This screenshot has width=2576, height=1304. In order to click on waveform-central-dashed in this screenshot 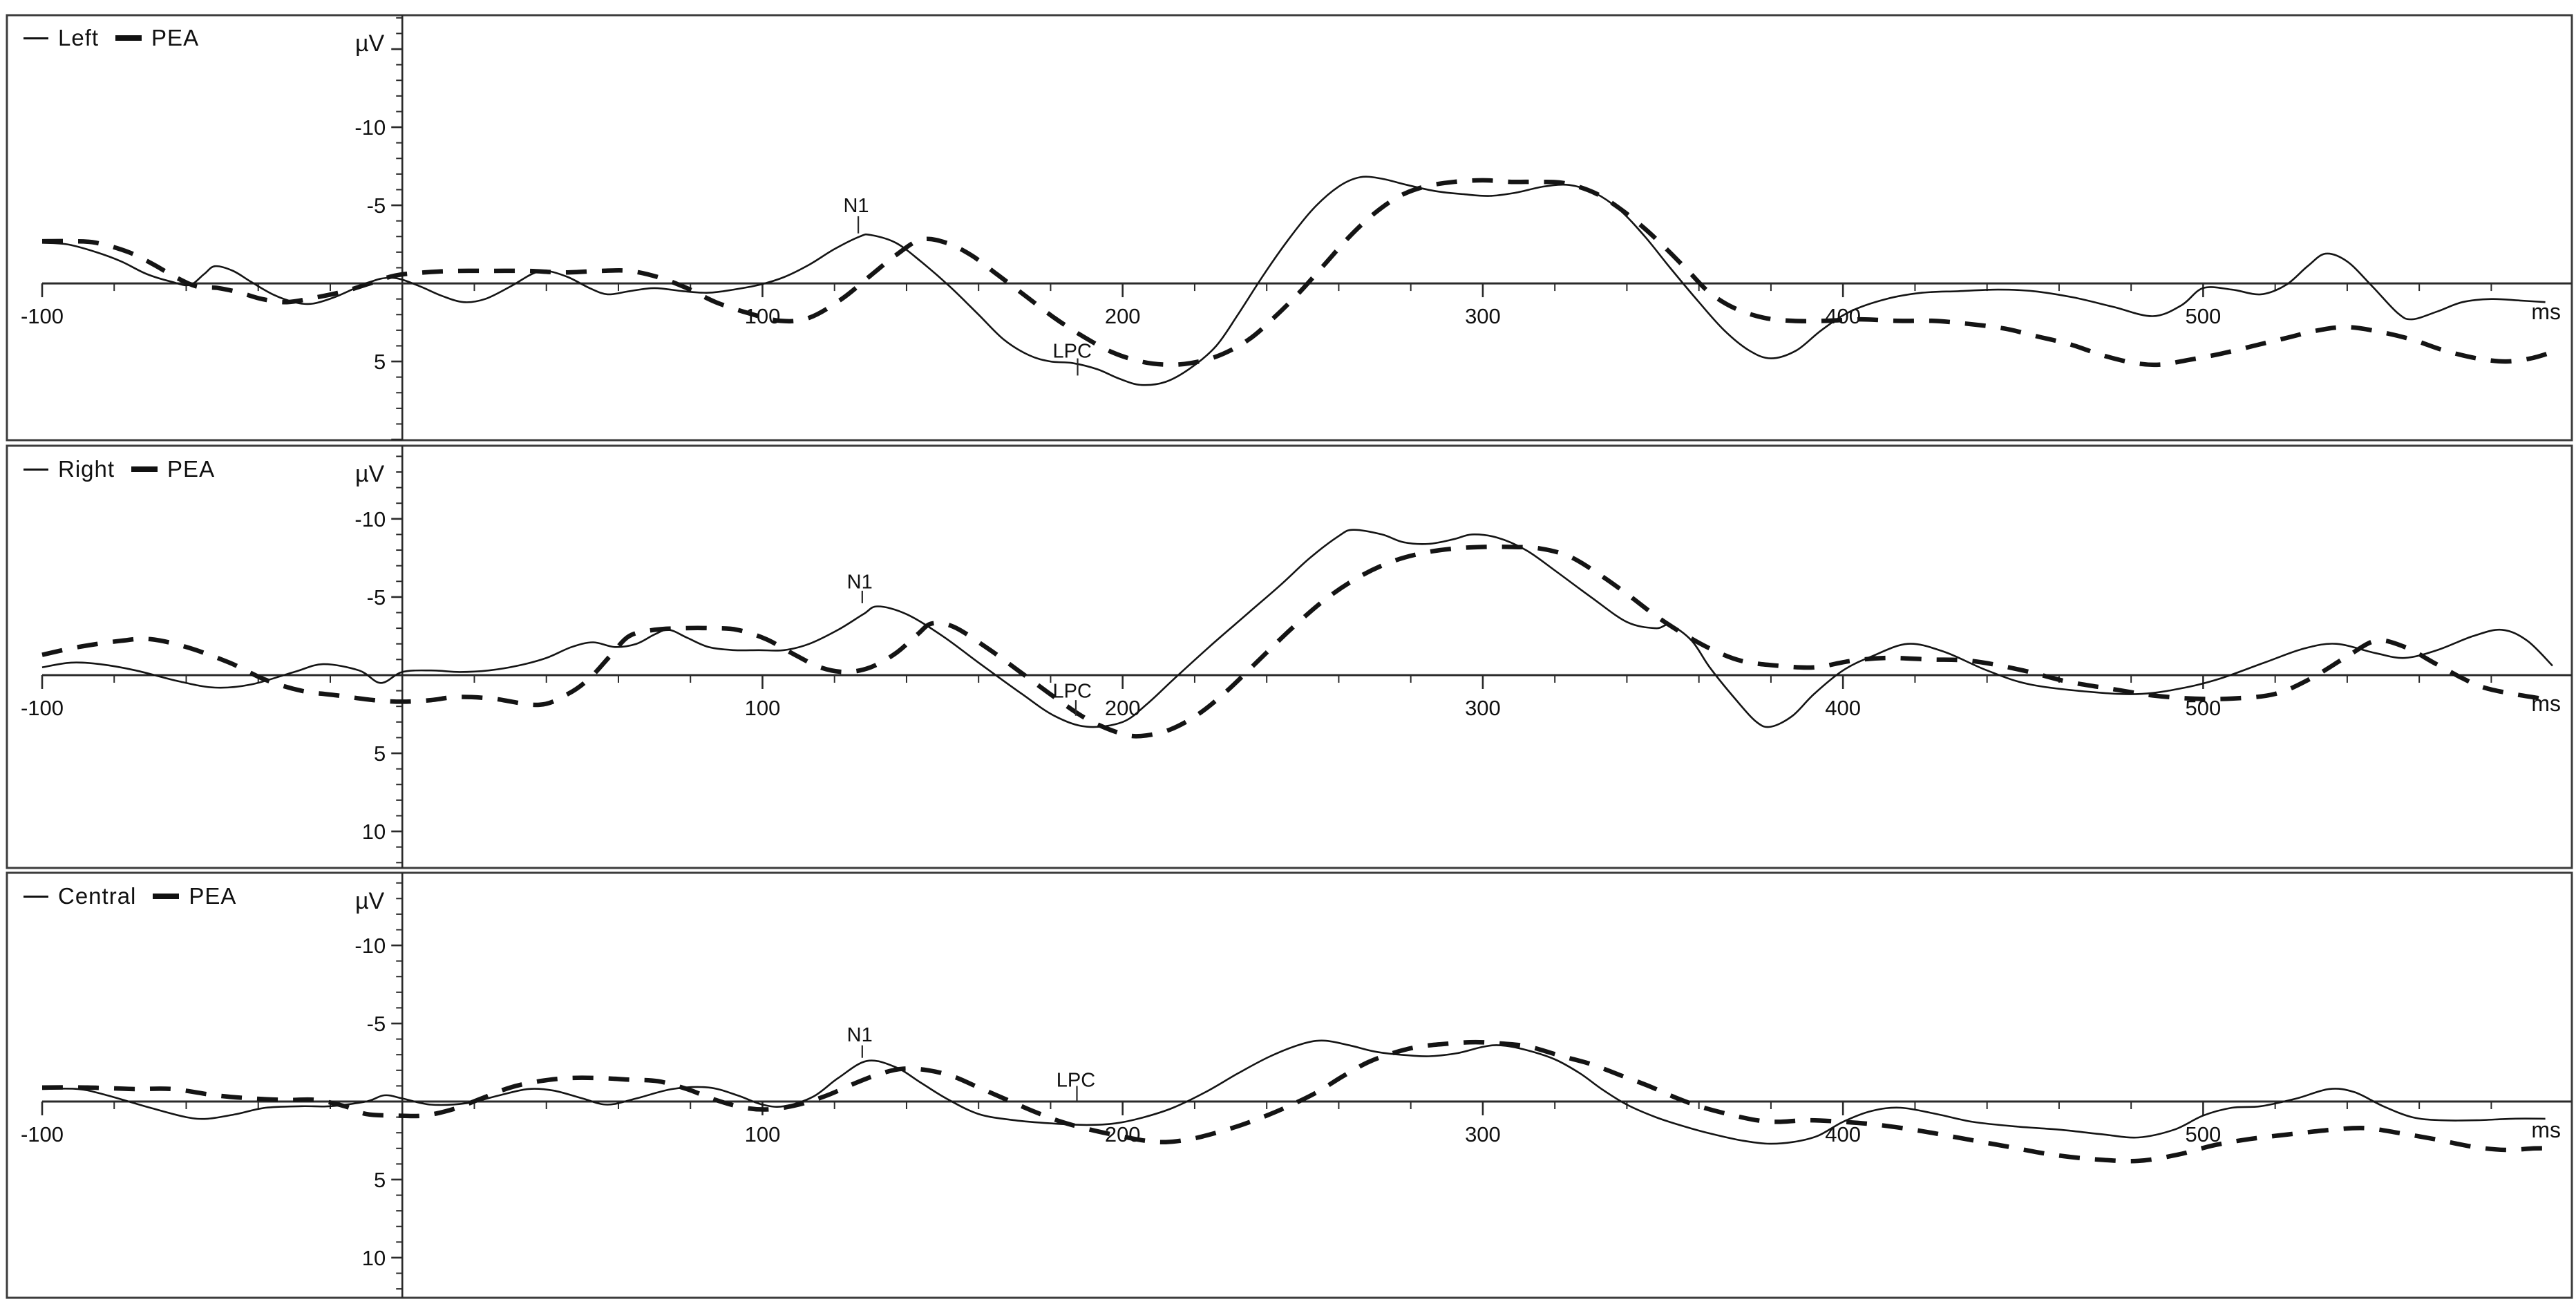, I will do `click(1299, 1101)`.